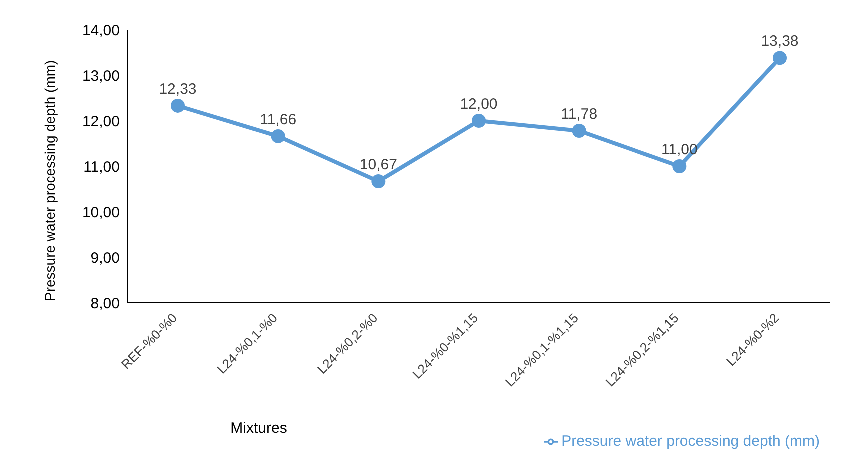 The height and width of the screenshot is (468, 858). What do you see at coordinates (101, 31) in the screenshot?
I see `y-tick-label: 14,00` at bounding box center [101, 31].